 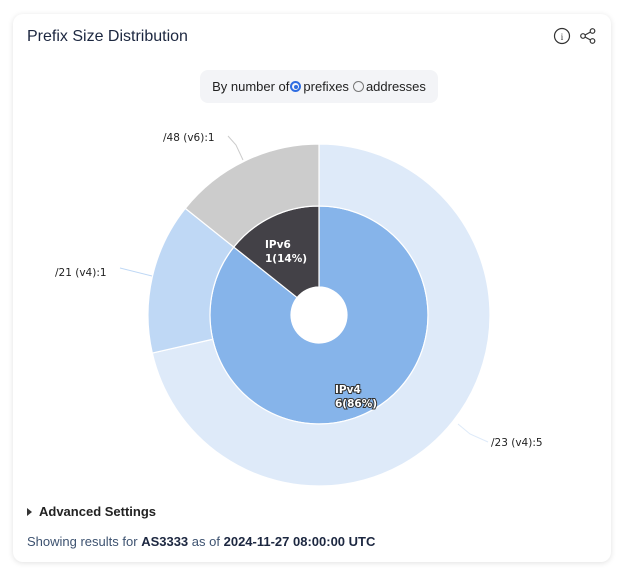 I want to click on chart-label: 6(86%), so click(x=356, y=404).